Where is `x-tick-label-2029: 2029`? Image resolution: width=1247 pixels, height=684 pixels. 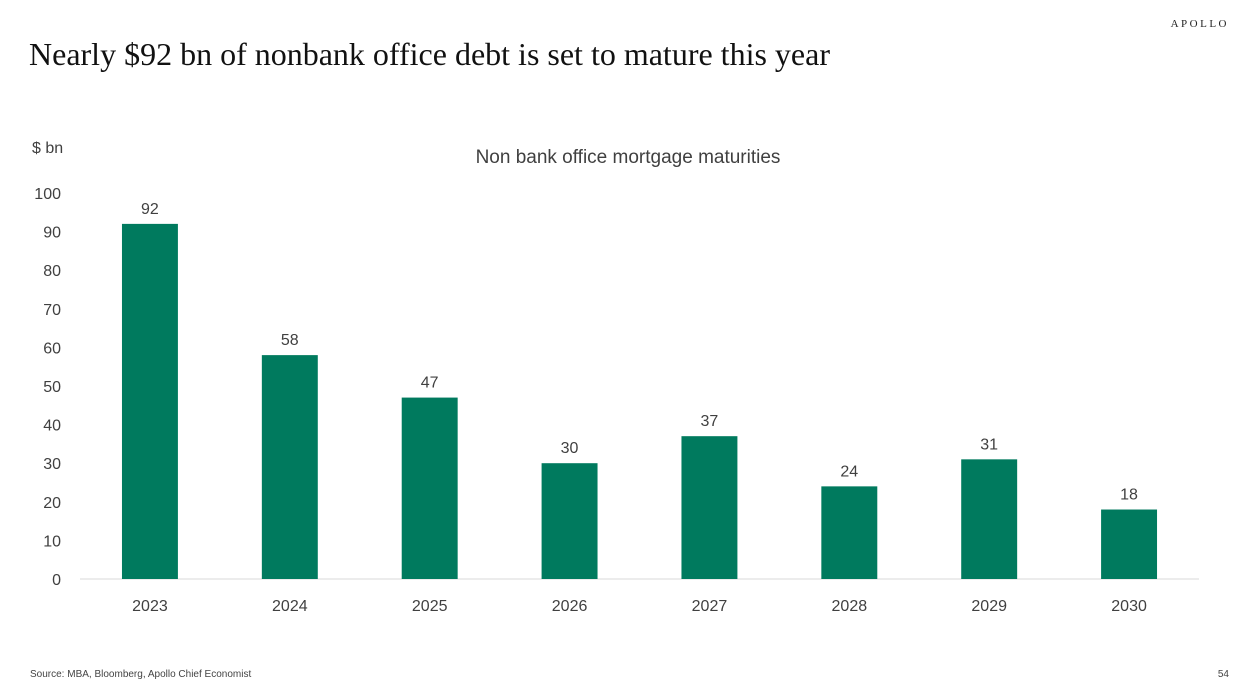
x-tick-label-2029: 2029 is located at coordinates (989, 606).